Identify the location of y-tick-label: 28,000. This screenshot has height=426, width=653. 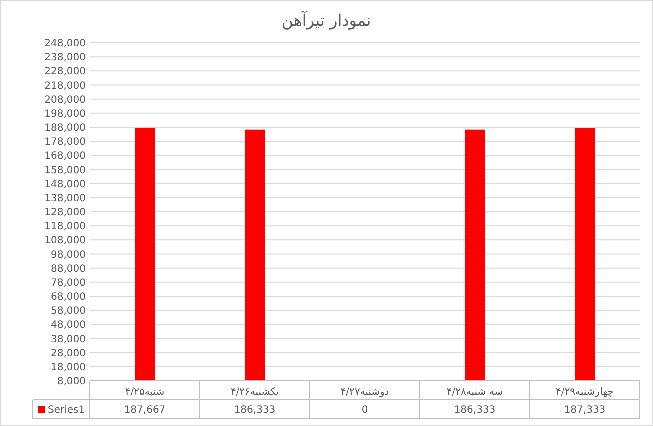
(68, 354).